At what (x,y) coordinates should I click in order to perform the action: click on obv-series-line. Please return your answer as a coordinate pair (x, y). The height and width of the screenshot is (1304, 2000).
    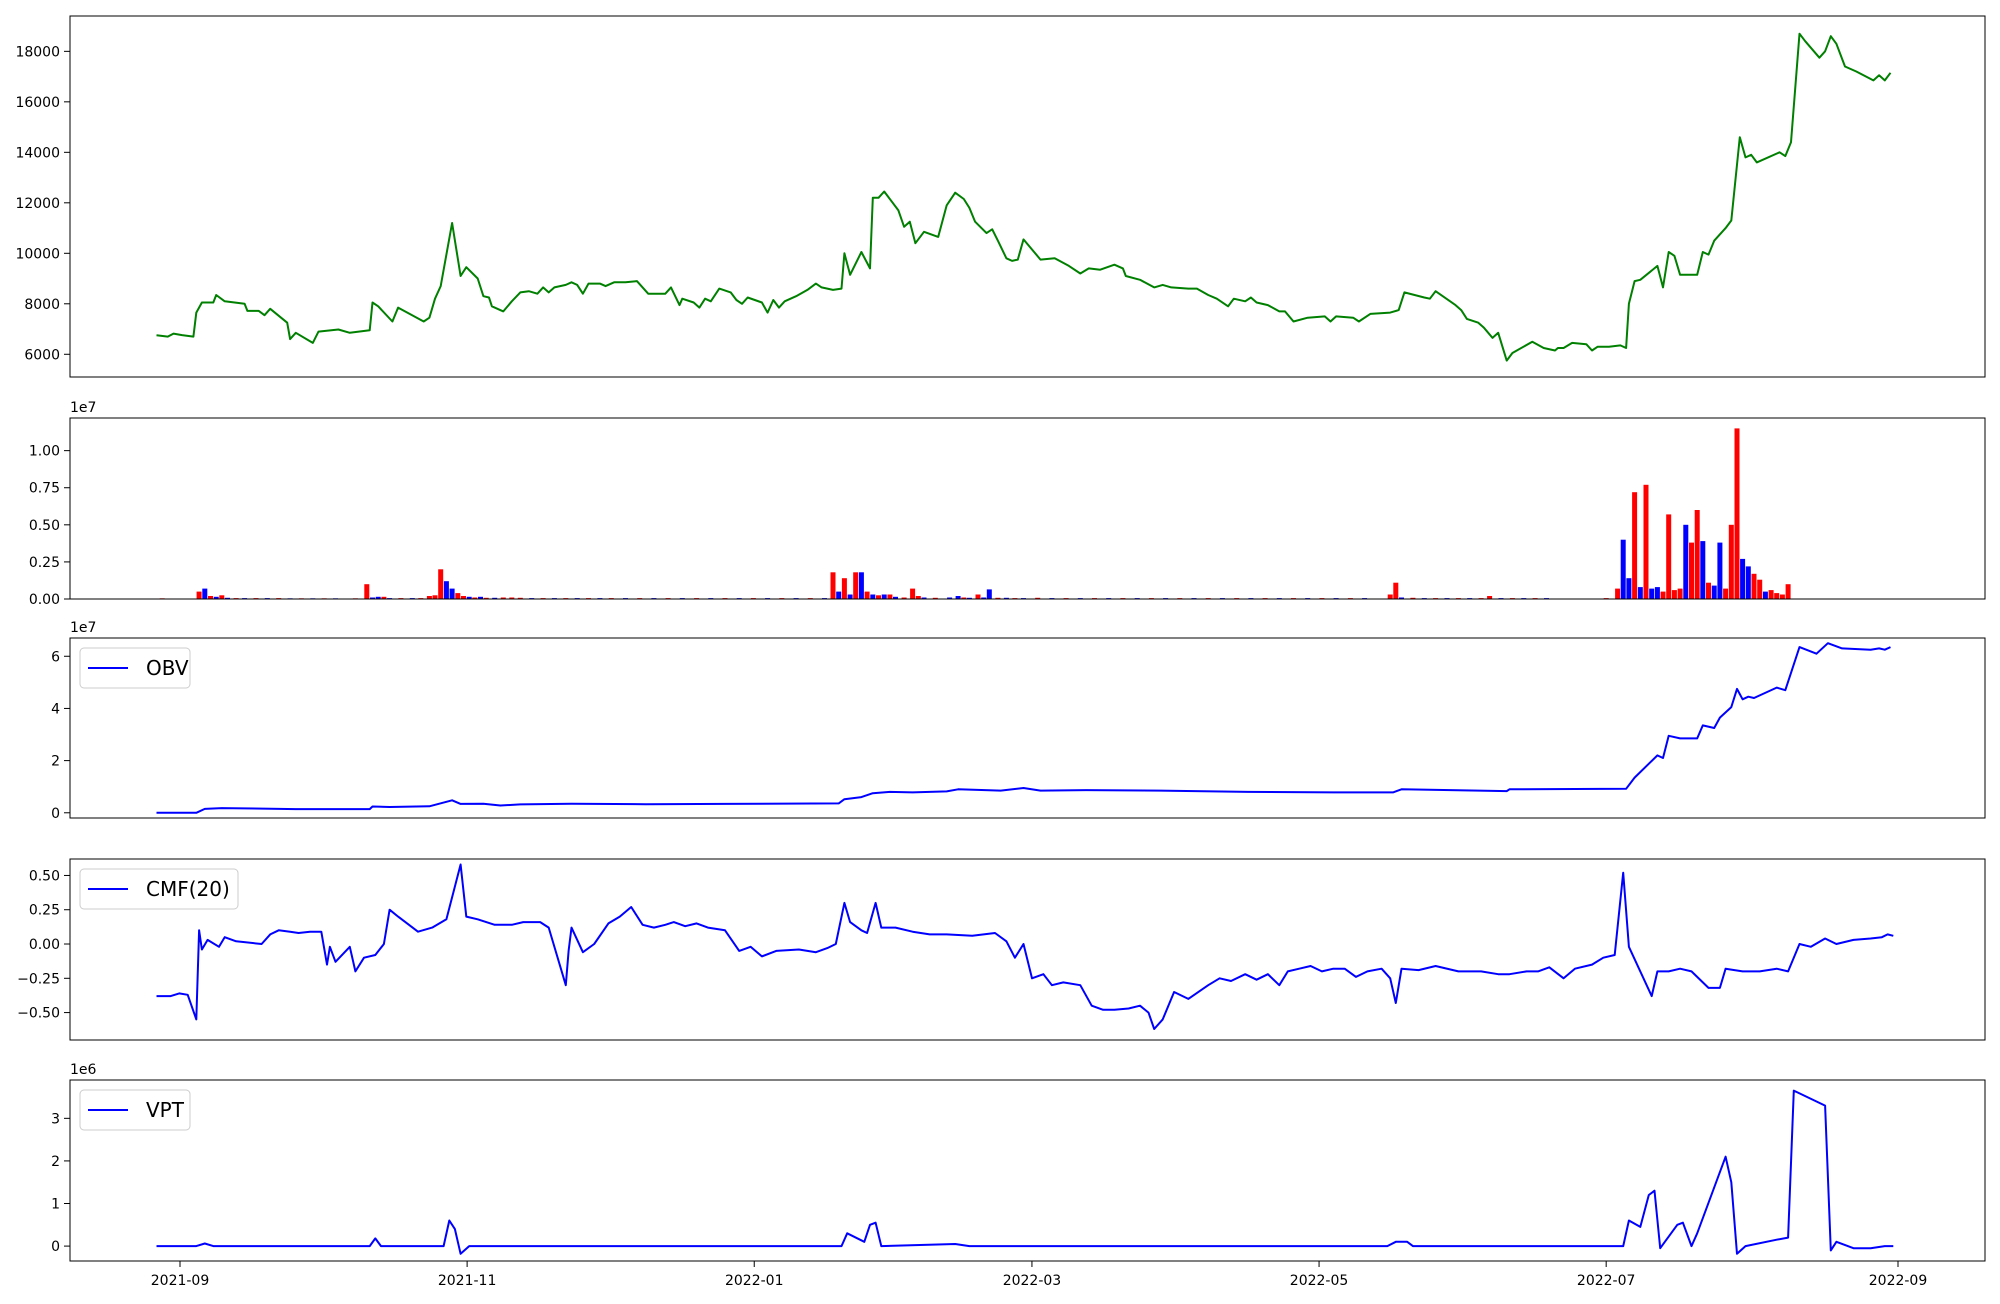
    Looking at the image, I should click on (1023, 728).